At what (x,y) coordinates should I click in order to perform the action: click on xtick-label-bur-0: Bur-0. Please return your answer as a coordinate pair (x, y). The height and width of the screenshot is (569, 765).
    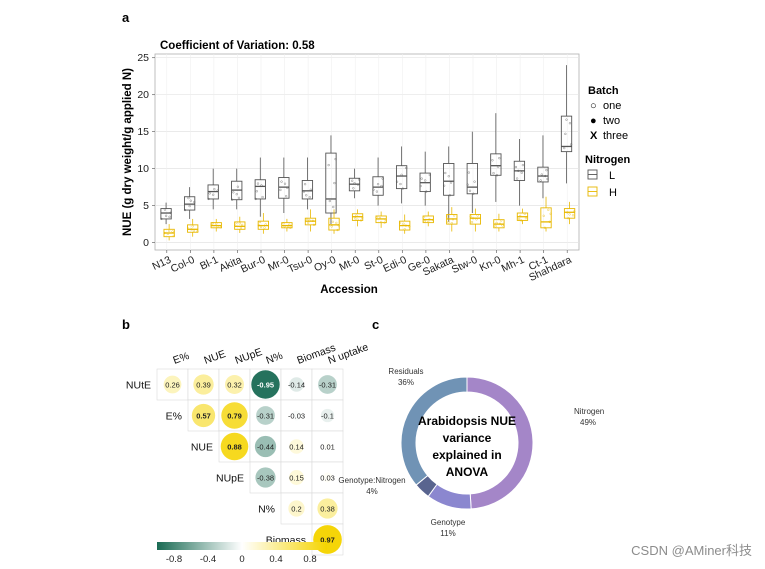
    Looking at the image, I should click on (253, 265).